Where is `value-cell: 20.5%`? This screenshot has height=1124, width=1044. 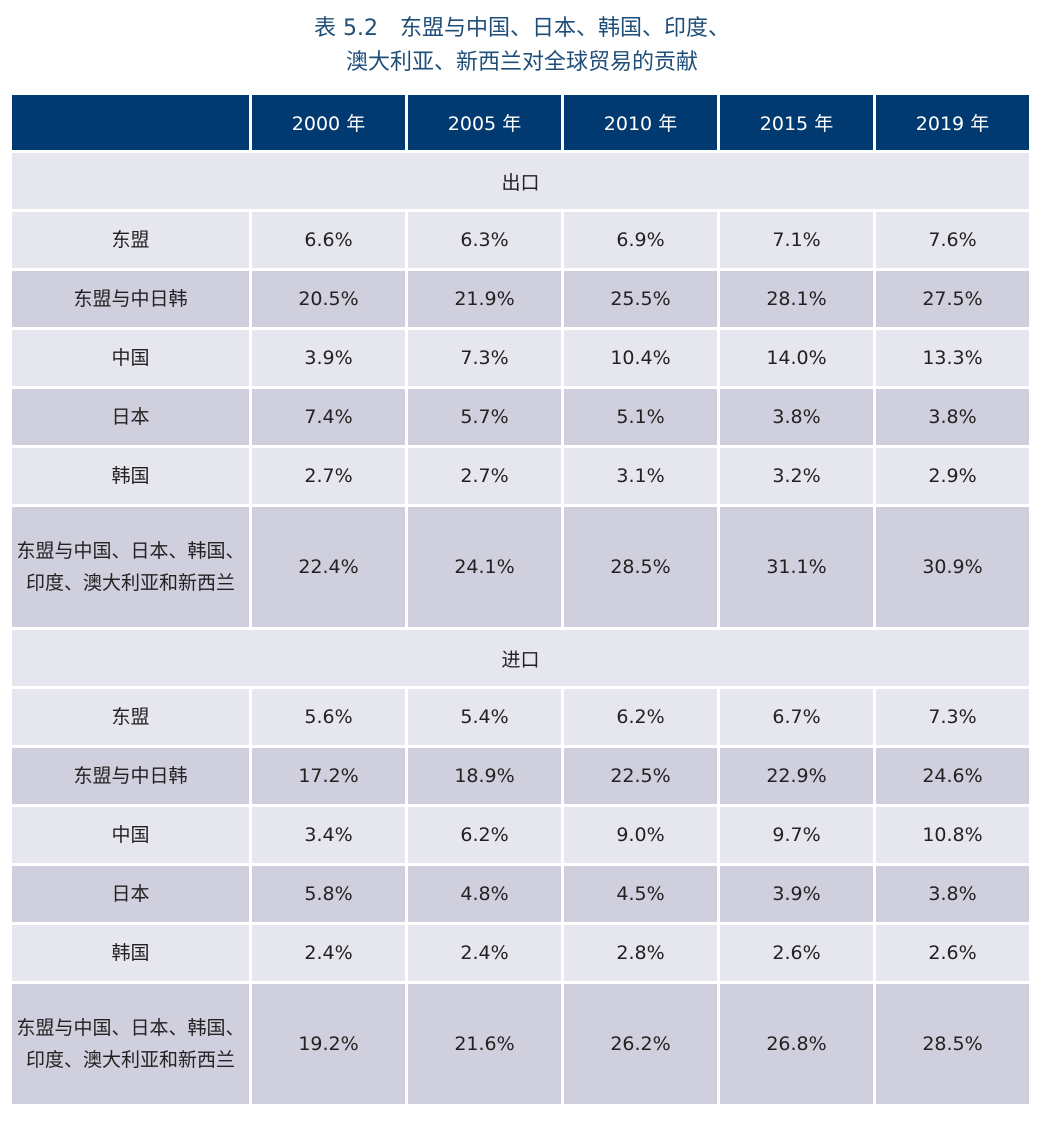
value-cell: 20.5% is located at coordinates (328, 299).